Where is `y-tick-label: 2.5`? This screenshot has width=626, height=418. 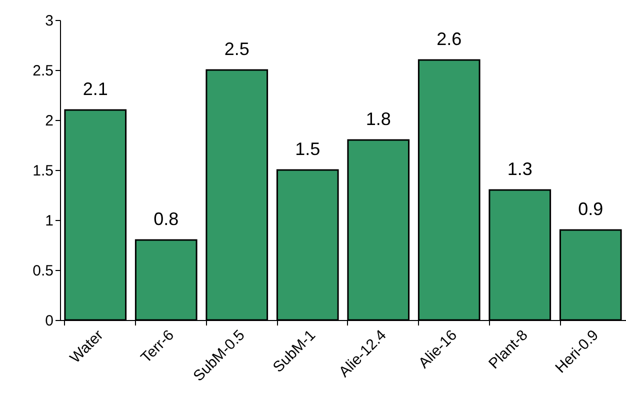 y-tick-label: 2.5 is located at coordinates (43, 71).